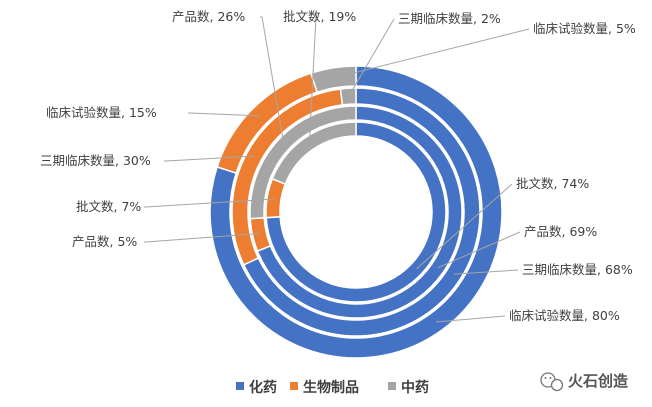 Image resolution: width=652 pixels, height=407 pixels. What do you see at coordinates (348, 96) in the screenshot?
I see `ring-phase3-tcm-slice` at bounding box center [348, 96].